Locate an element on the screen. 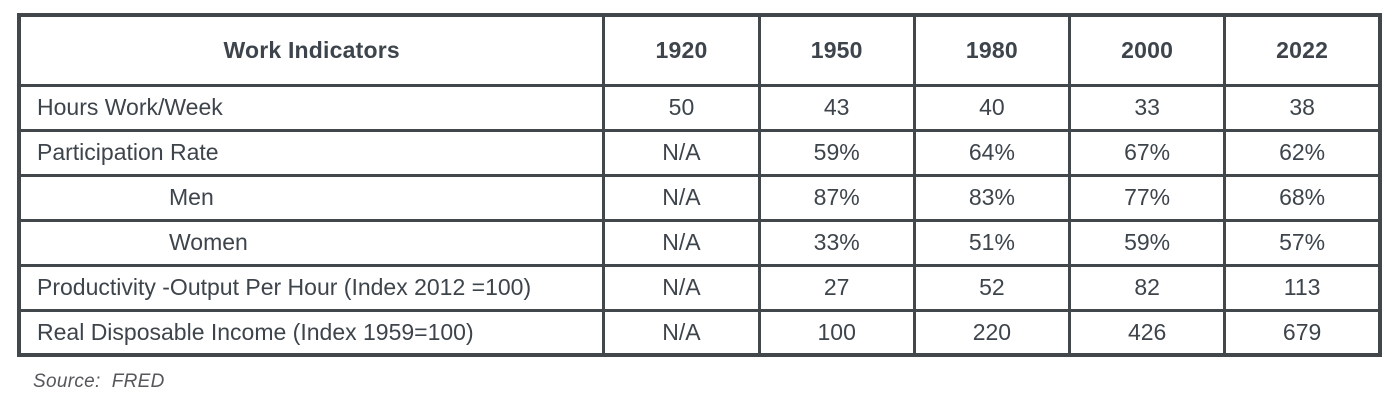  column-header-year: 1980 is located at coordinates (992, 50).